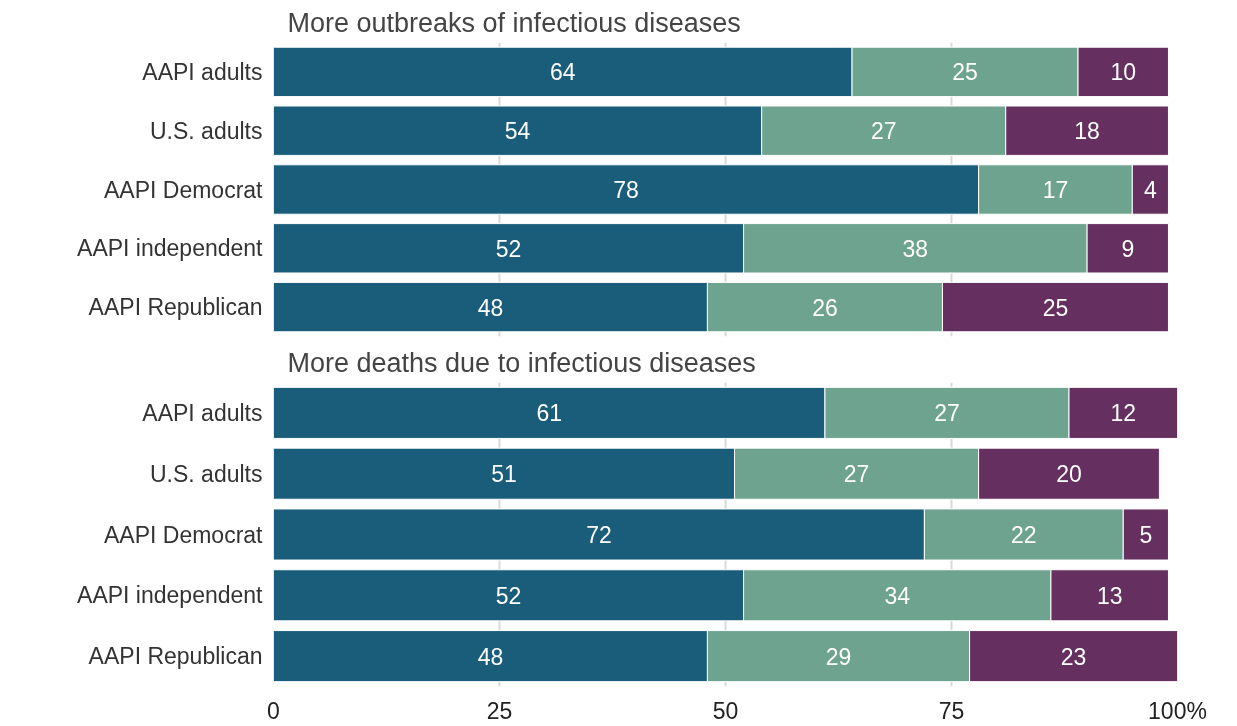 Image resolution: width=1237 pixels, height=726 pixels. What do you see at coordinates (838, 656) in the screenshot?
I see `data-label: 29` at bounding box center [838, 656].